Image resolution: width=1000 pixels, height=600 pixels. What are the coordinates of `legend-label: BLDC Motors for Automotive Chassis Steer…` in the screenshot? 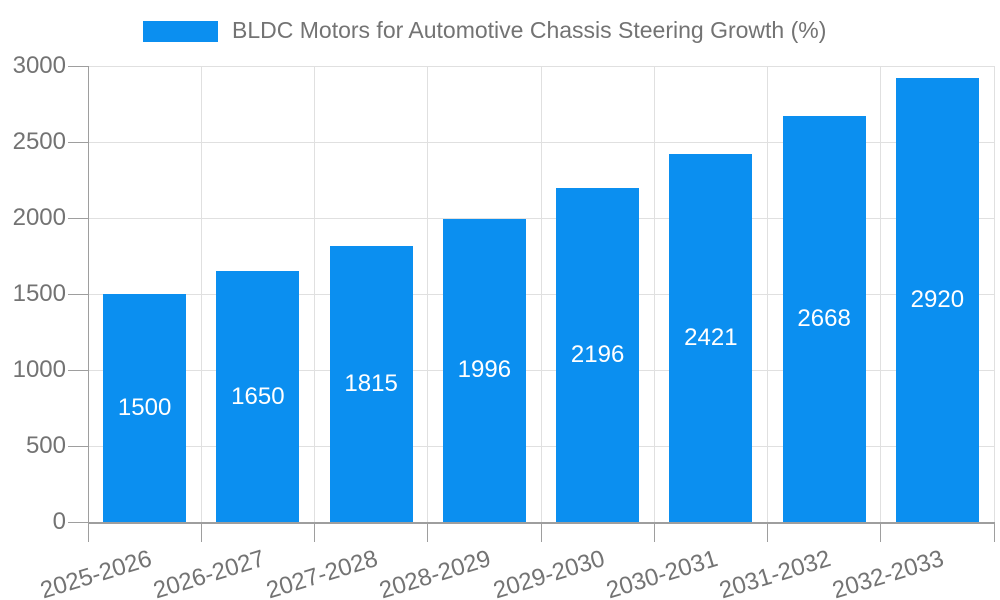 It's located at (529, 30).